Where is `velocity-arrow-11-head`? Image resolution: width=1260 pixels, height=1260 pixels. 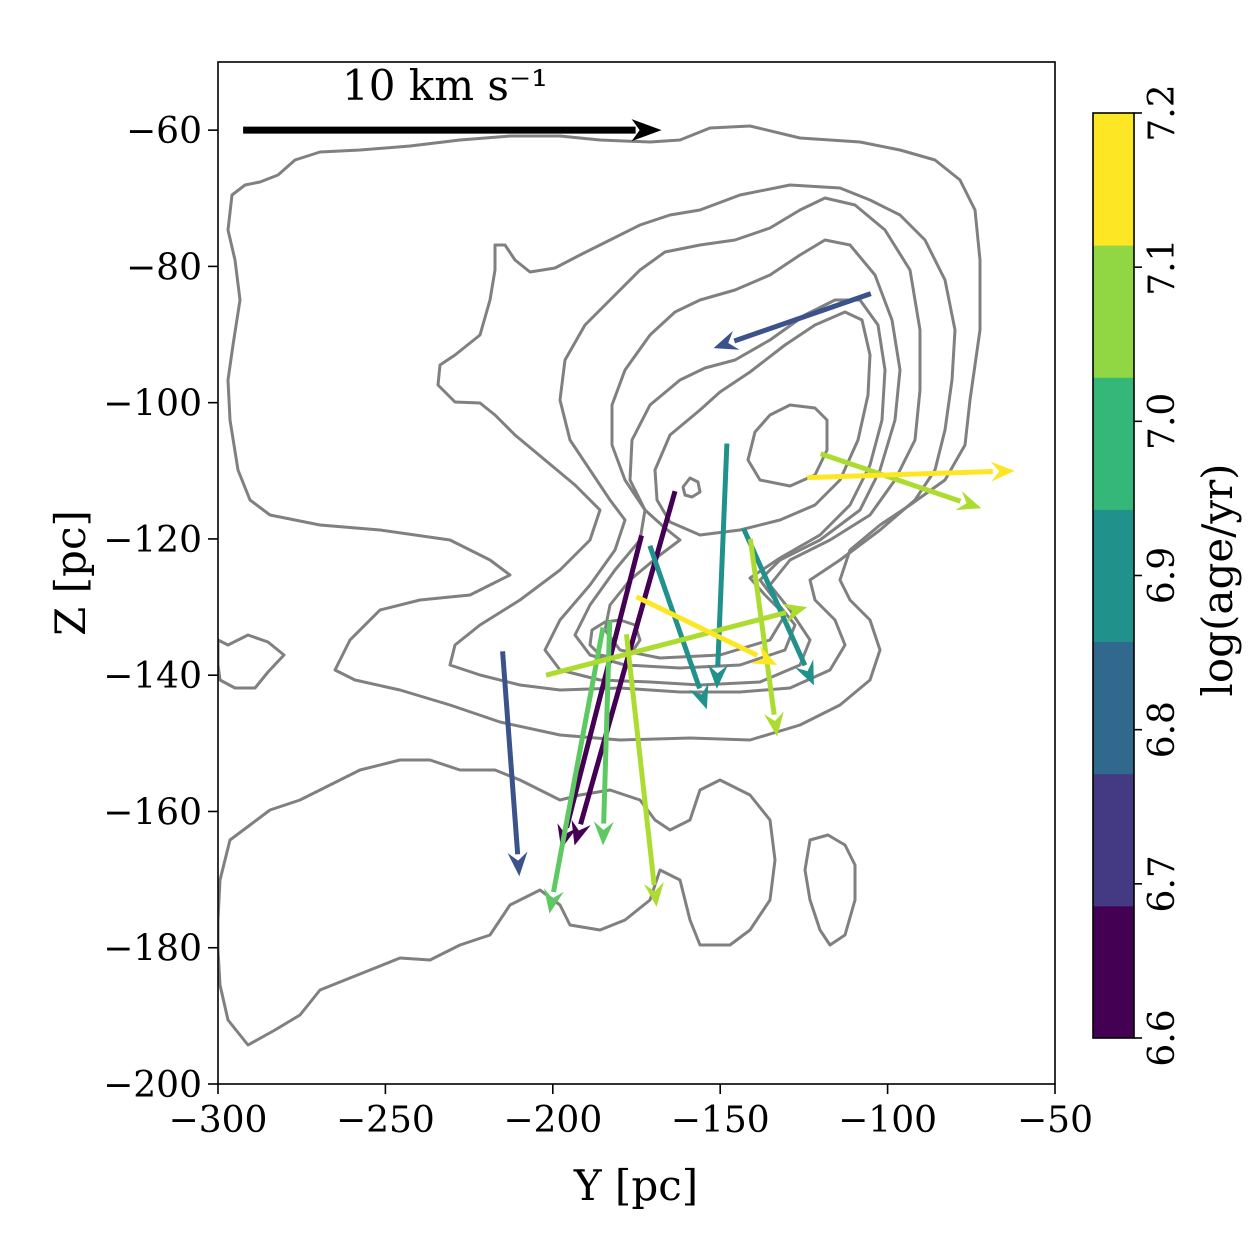 velocity-arrow-11-head is located at coordinates (773, 724).